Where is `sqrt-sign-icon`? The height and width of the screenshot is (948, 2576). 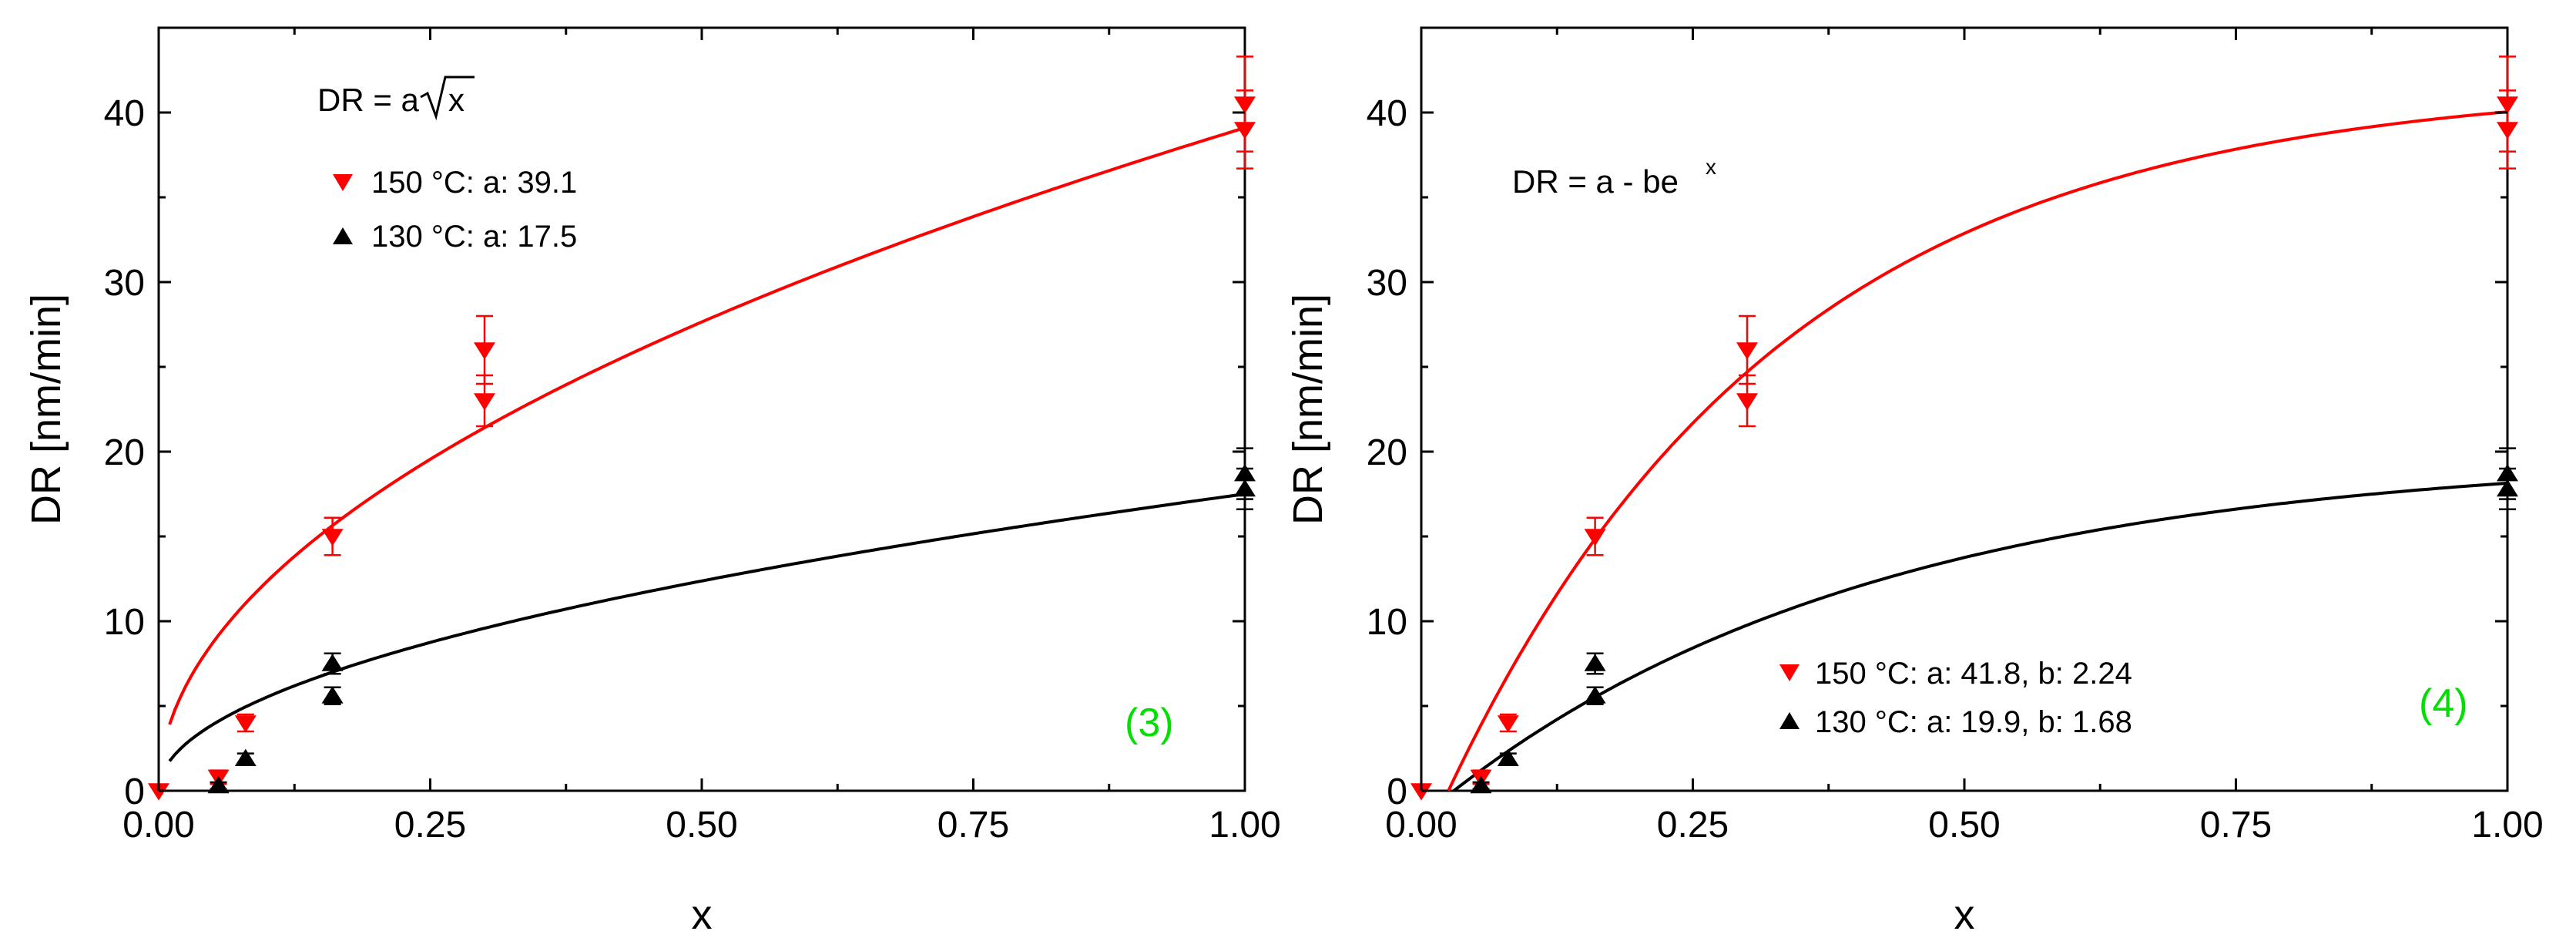
sqrt-sign-icon is located at coordinates (447, 99).